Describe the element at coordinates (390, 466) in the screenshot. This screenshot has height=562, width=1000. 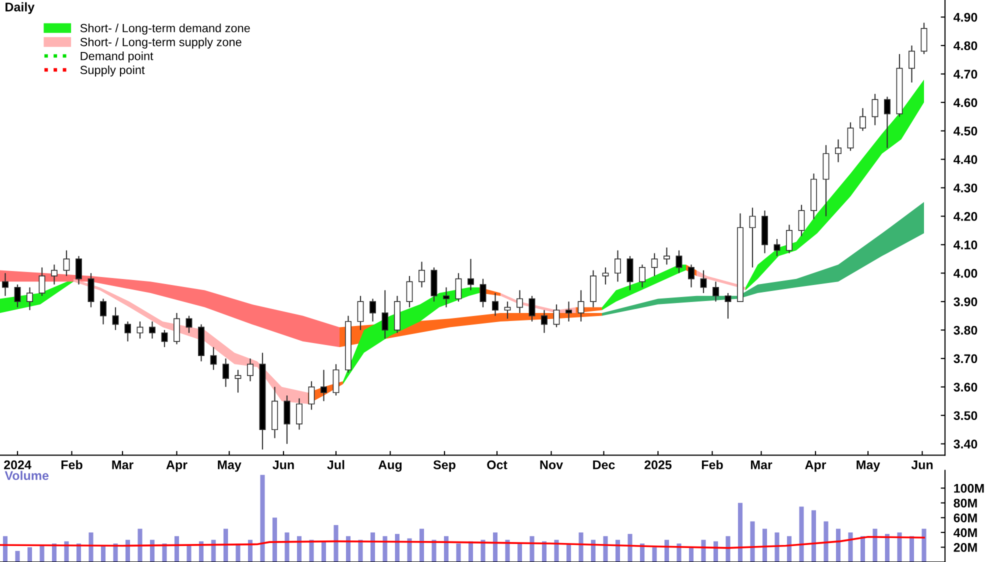
I see `x-tick-label: Aug` at that location.